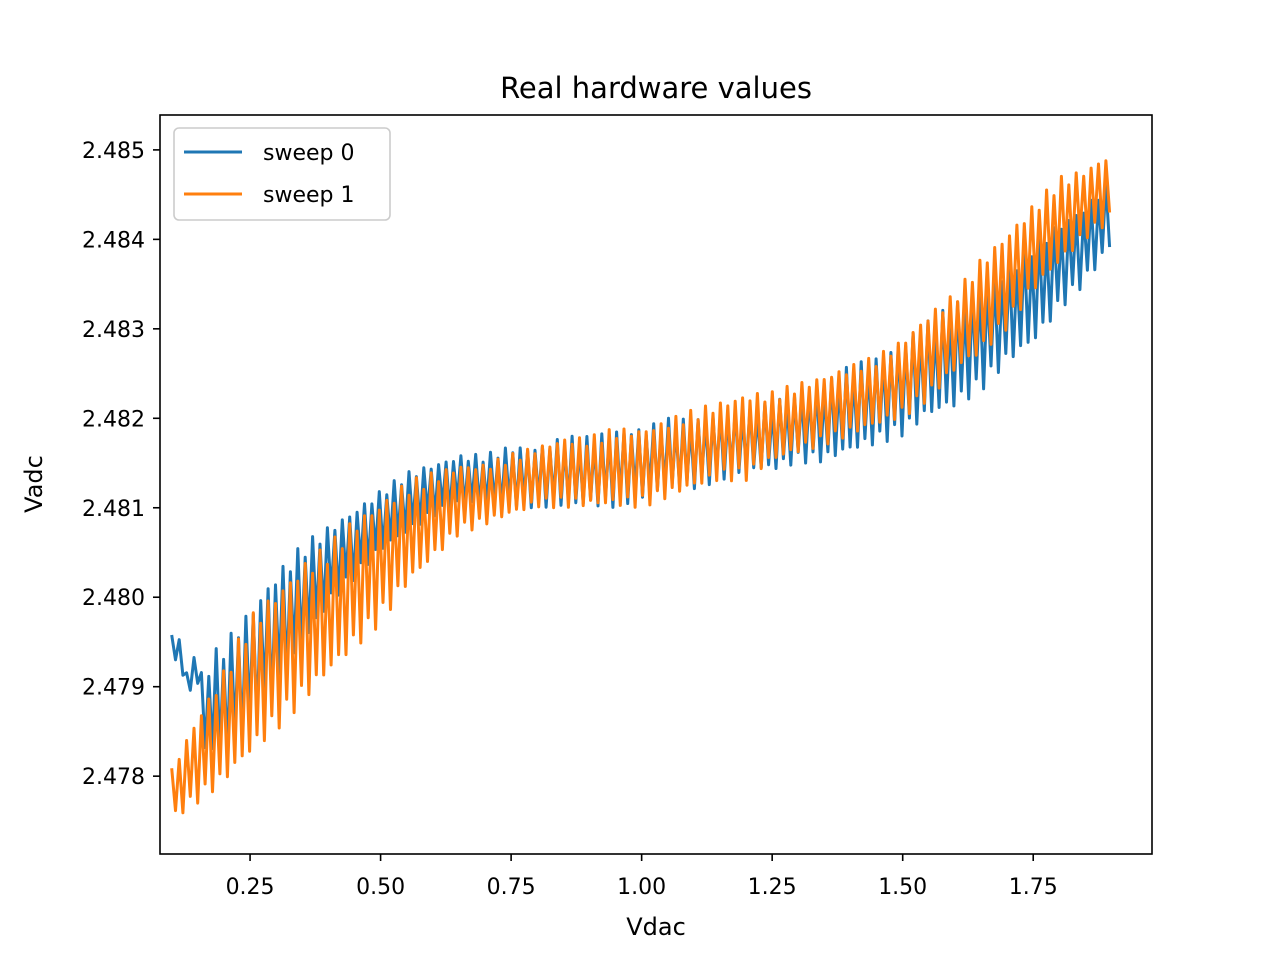  Describe the element at coordinates (34, 484) in the screenshot. I see `y-axis-label: Vadc` at that location.